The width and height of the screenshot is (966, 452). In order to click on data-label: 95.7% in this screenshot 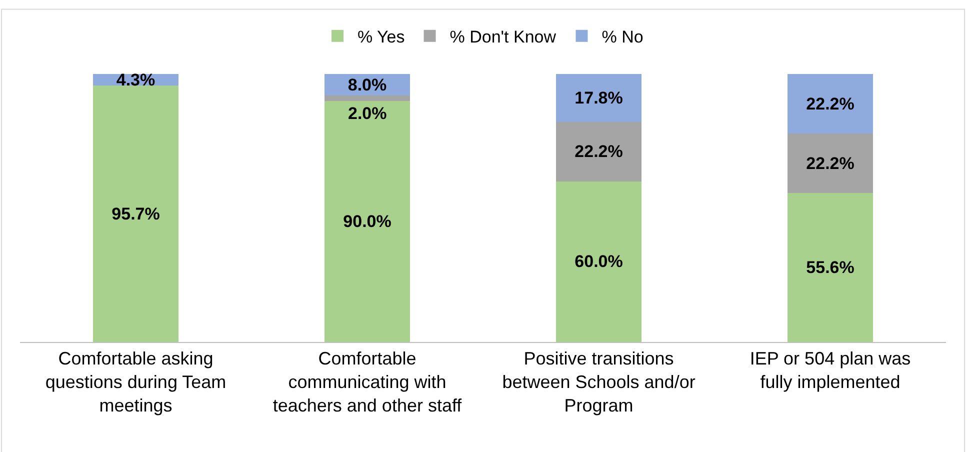, I will do `click(136, 214)`.